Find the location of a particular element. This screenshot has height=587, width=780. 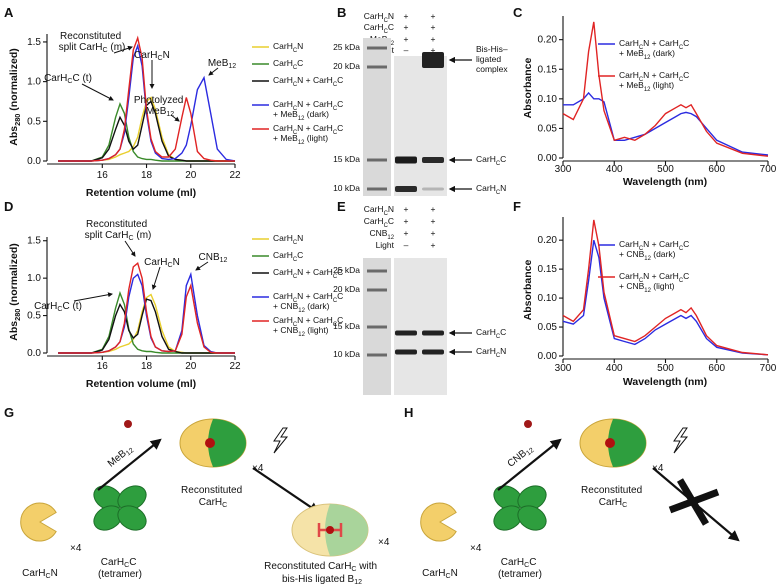

series-line is located at coordinates (146, 322).